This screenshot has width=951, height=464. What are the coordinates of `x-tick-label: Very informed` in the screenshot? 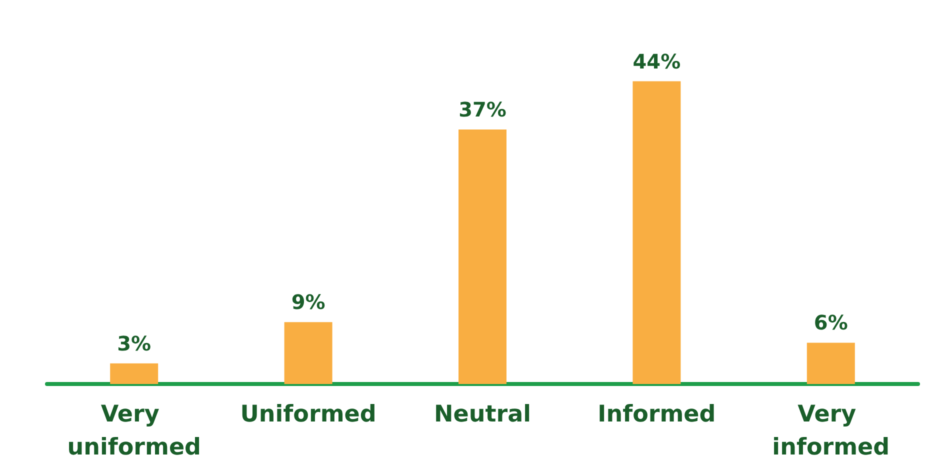 It's located at (831, 431).